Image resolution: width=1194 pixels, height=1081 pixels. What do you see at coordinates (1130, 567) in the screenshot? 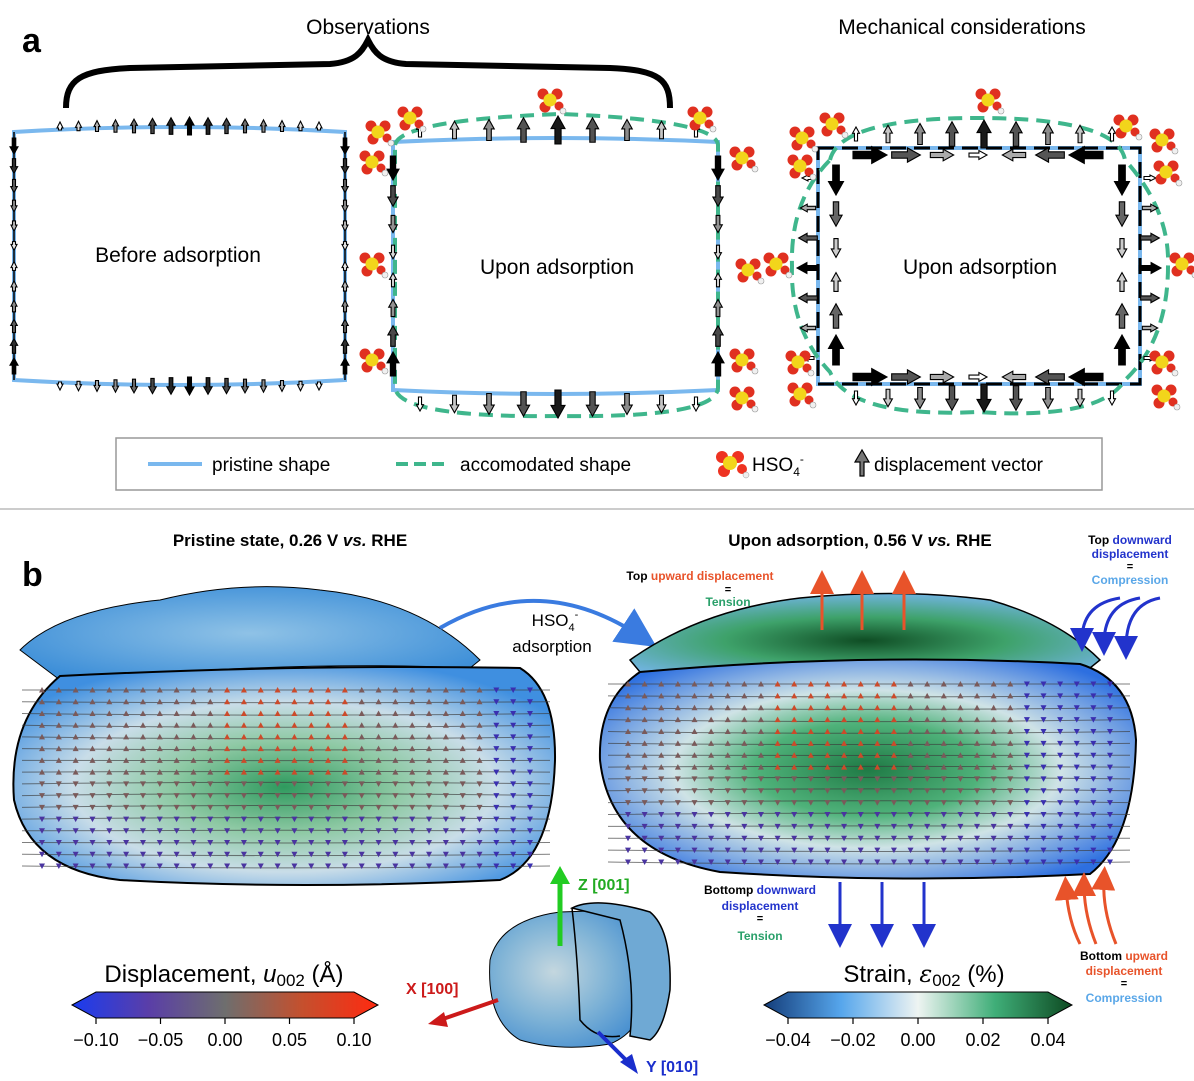
I see `top-downward-eq: =` at bounding box center [1130, 567].